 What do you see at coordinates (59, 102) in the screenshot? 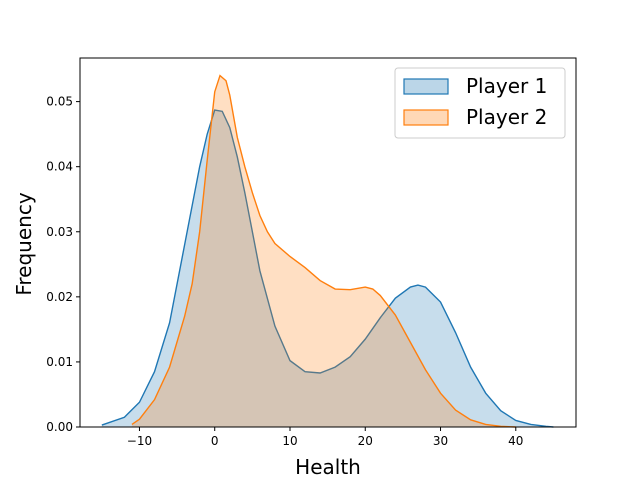
I see `y-tick-label: 0.05` at bounding box center [59, 102].